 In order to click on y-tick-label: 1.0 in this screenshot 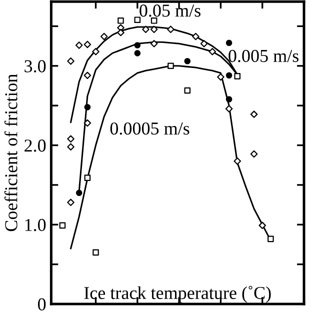, I will do `click(35, 225)`.